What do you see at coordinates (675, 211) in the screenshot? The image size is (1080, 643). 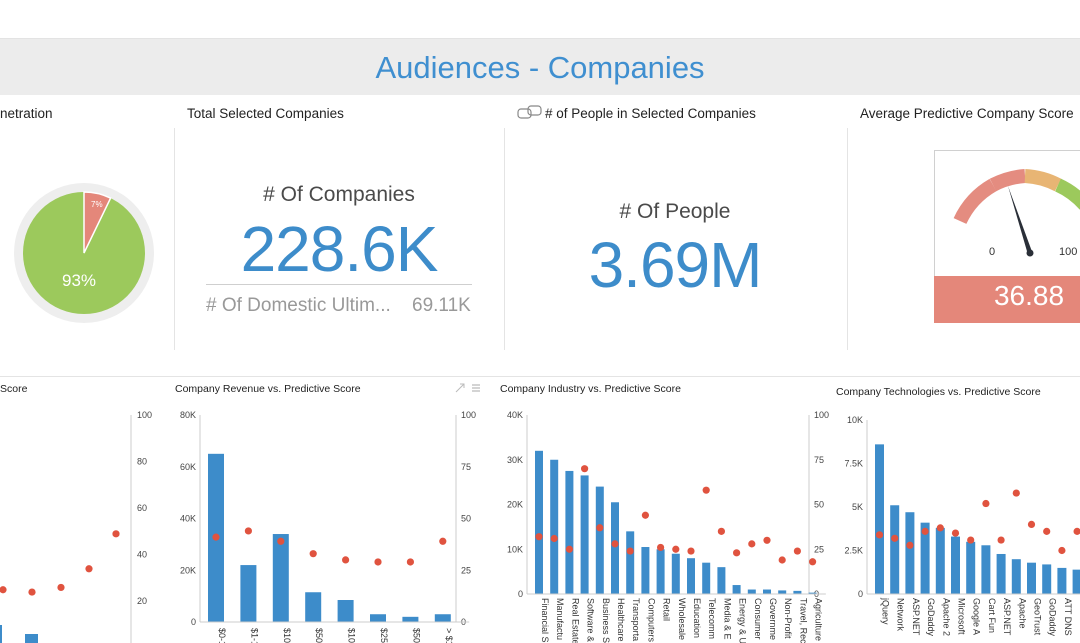 I see `people-label: # Of People` at bounding box center [675, 211].